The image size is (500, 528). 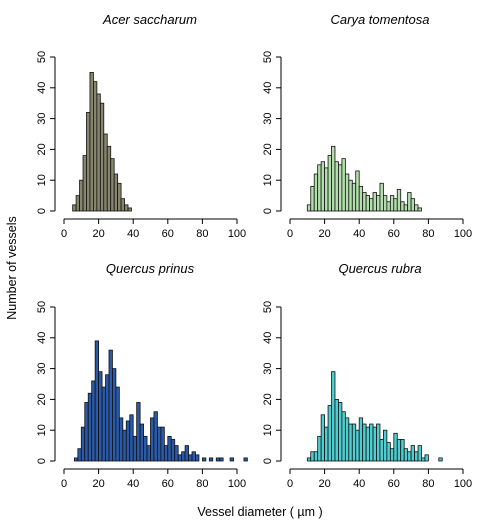 I want to click on panel-title: Acer saccharum, so click(x=149, y=19).